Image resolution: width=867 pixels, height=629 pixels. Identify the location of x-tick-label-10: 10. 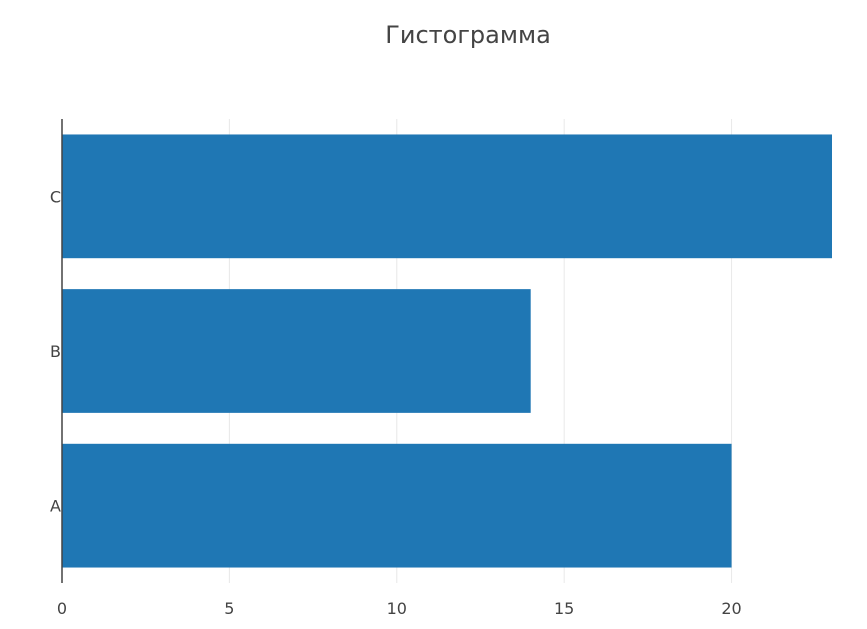
(397, 608).